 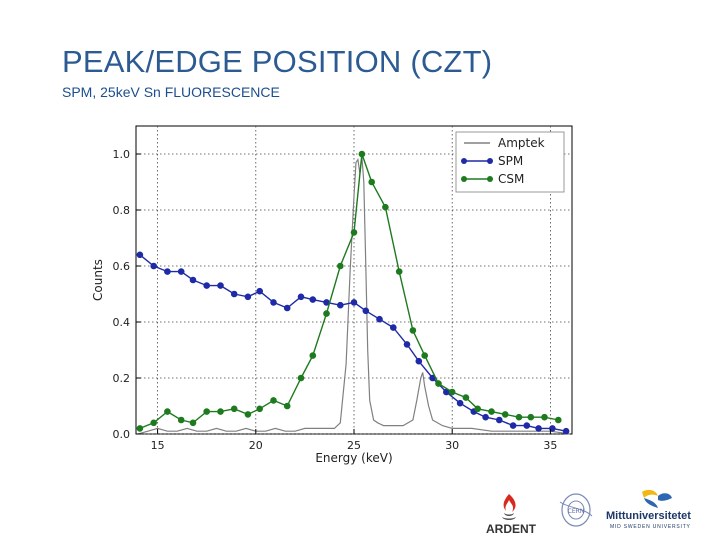 I want to click on x-axis-label: Energy (keV), so click(x=353, y=458).